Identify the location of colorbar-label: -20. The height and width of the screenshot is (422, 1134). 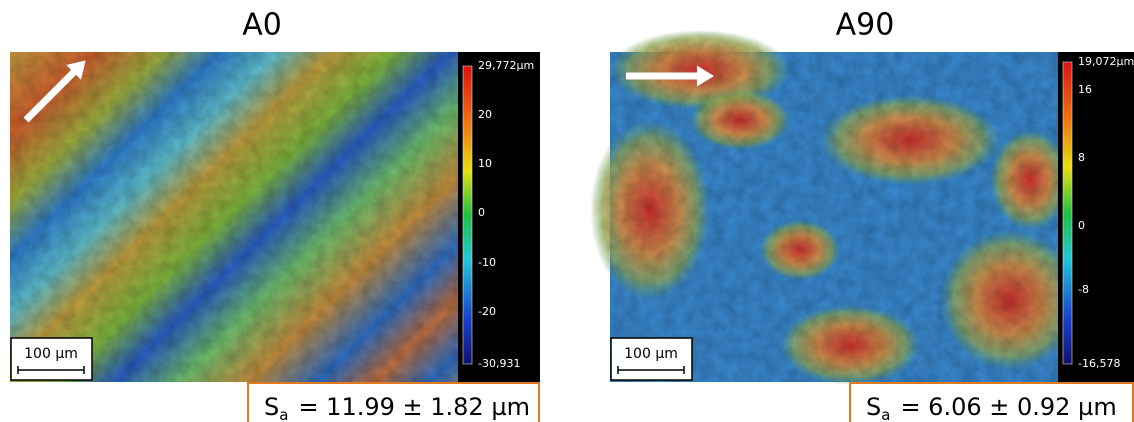
(487, 311).